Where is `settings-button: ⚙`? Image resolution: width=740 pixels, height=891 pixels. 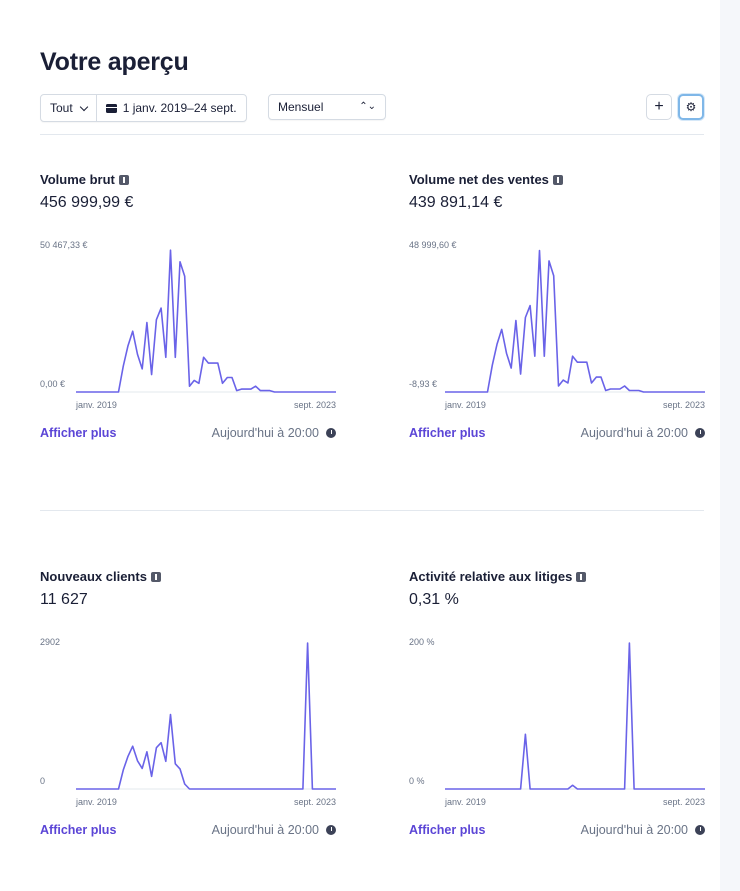
settings-button: ⚙ is located at coordinates (691, 107).